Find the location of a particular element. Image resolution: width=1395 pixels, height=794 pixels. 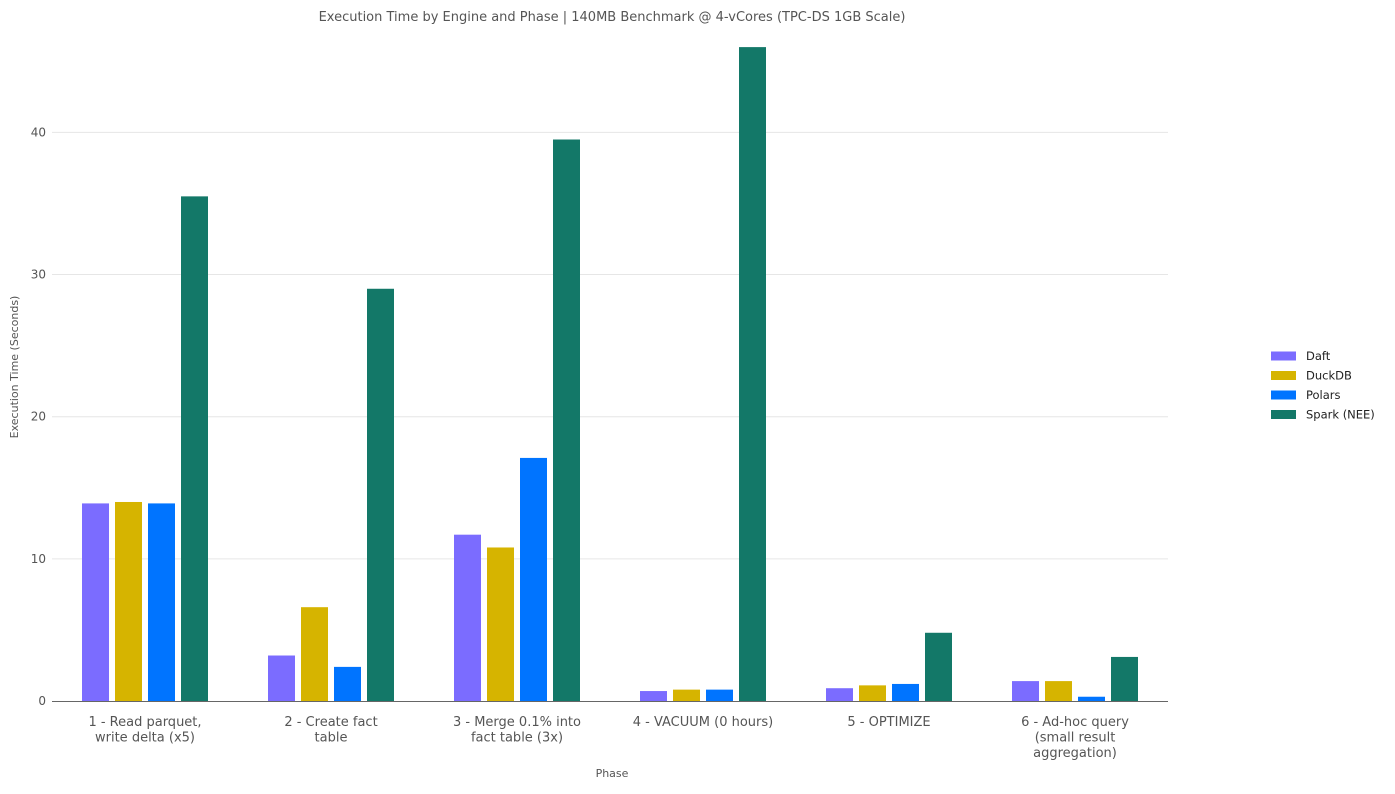

legend-label: DuckDB is located at coordinates (1329, 376).